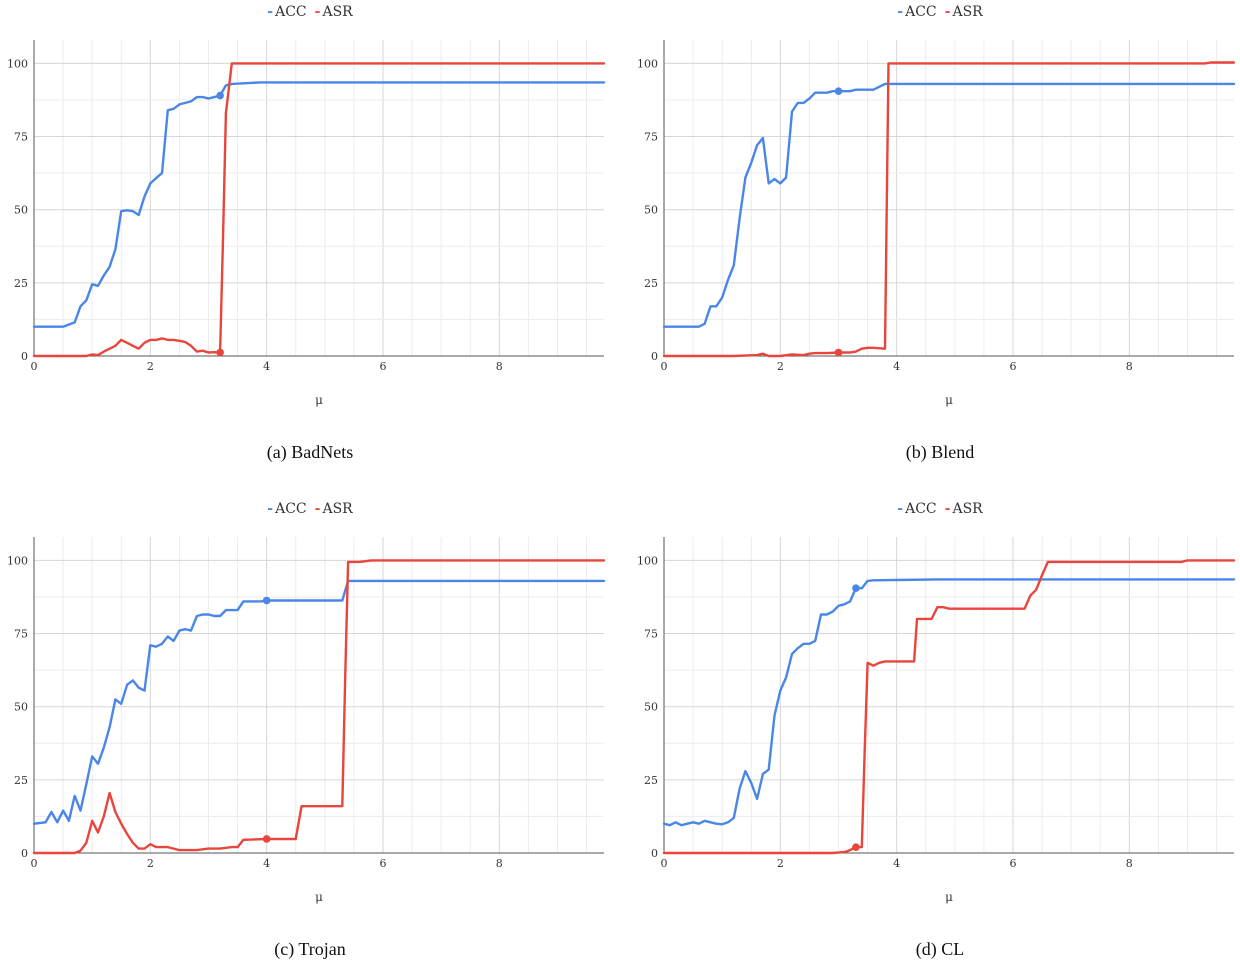 Image resolution: width=1240 pixels, height=977 pixels. What do you see at coordinates (310, 949) in the screenshot?
I see `chart-caption: (c) Trojan` at bounding box center [310, 949].